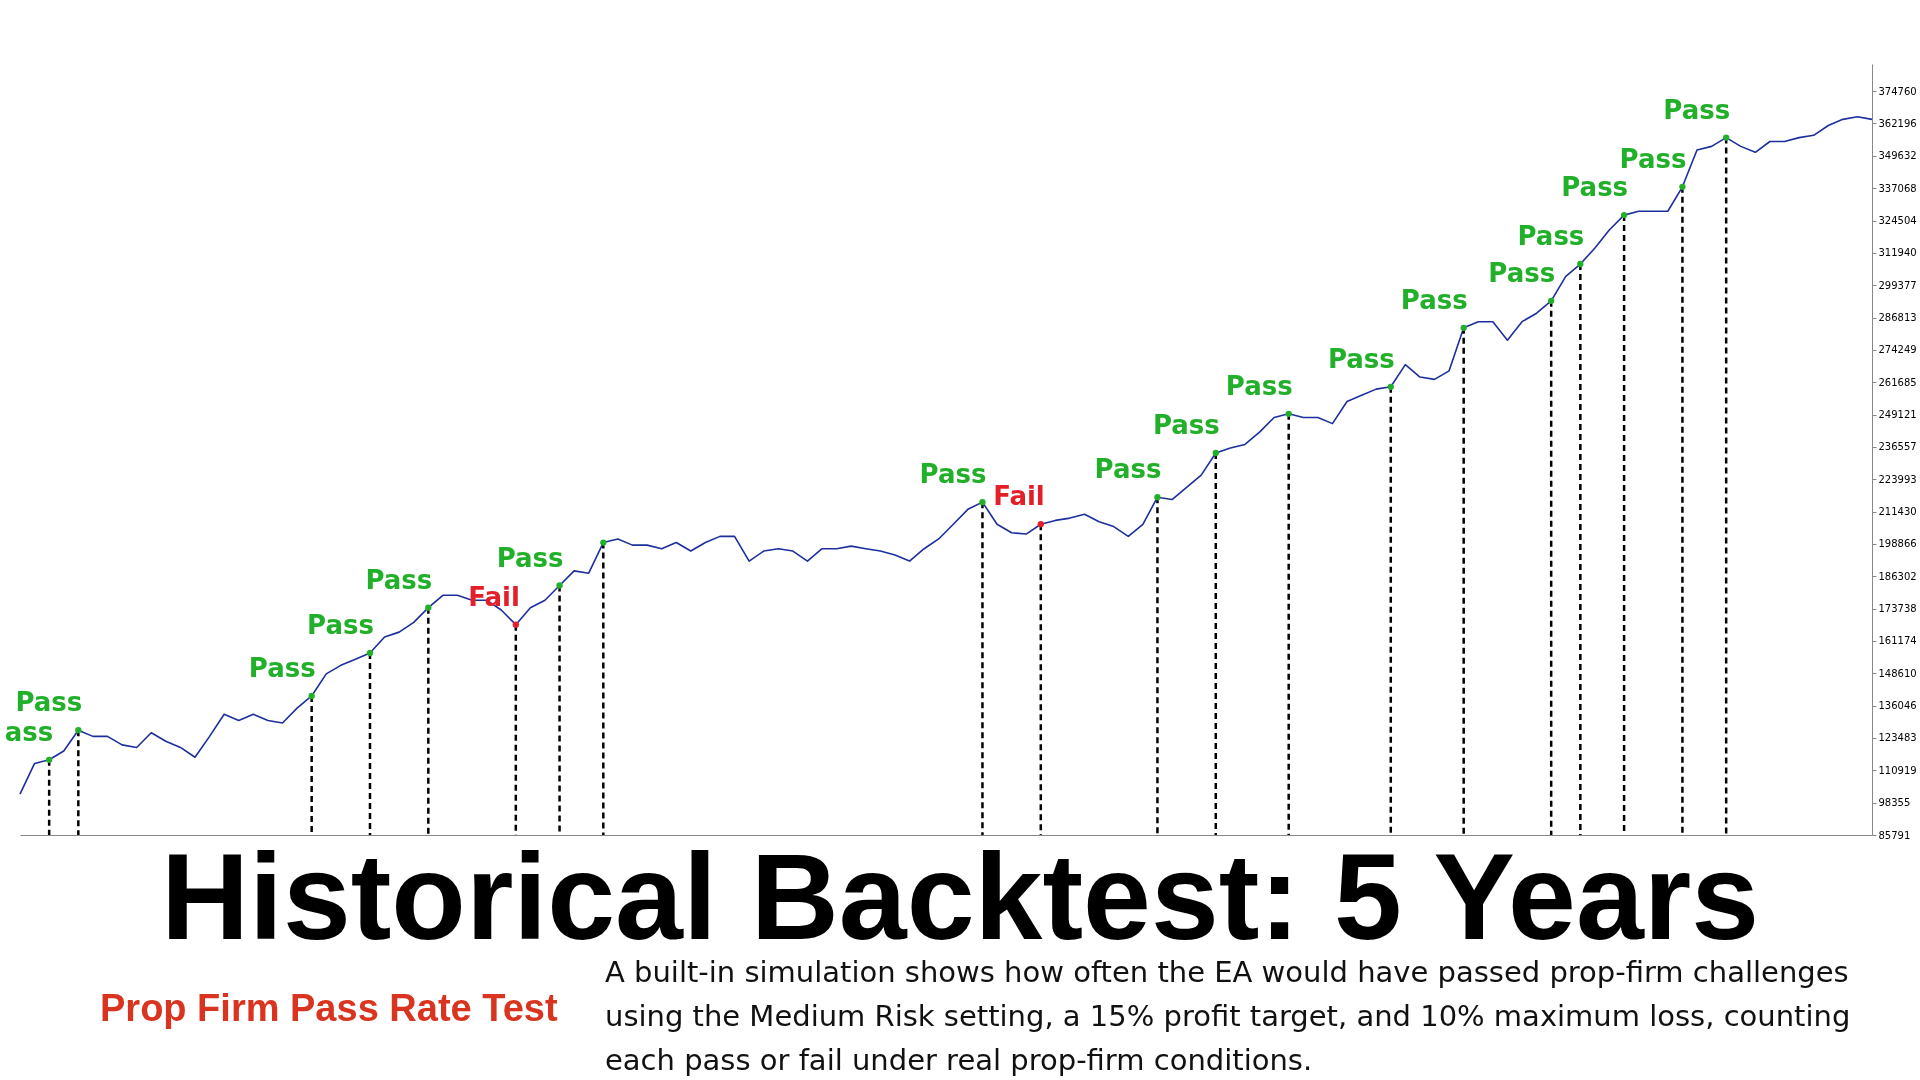 The width and height of the screenshot is (1920, 1080). Describe the element at coordinates (1897, 123) in the screenshot. I see `y-tick-label: 362196` at that location.